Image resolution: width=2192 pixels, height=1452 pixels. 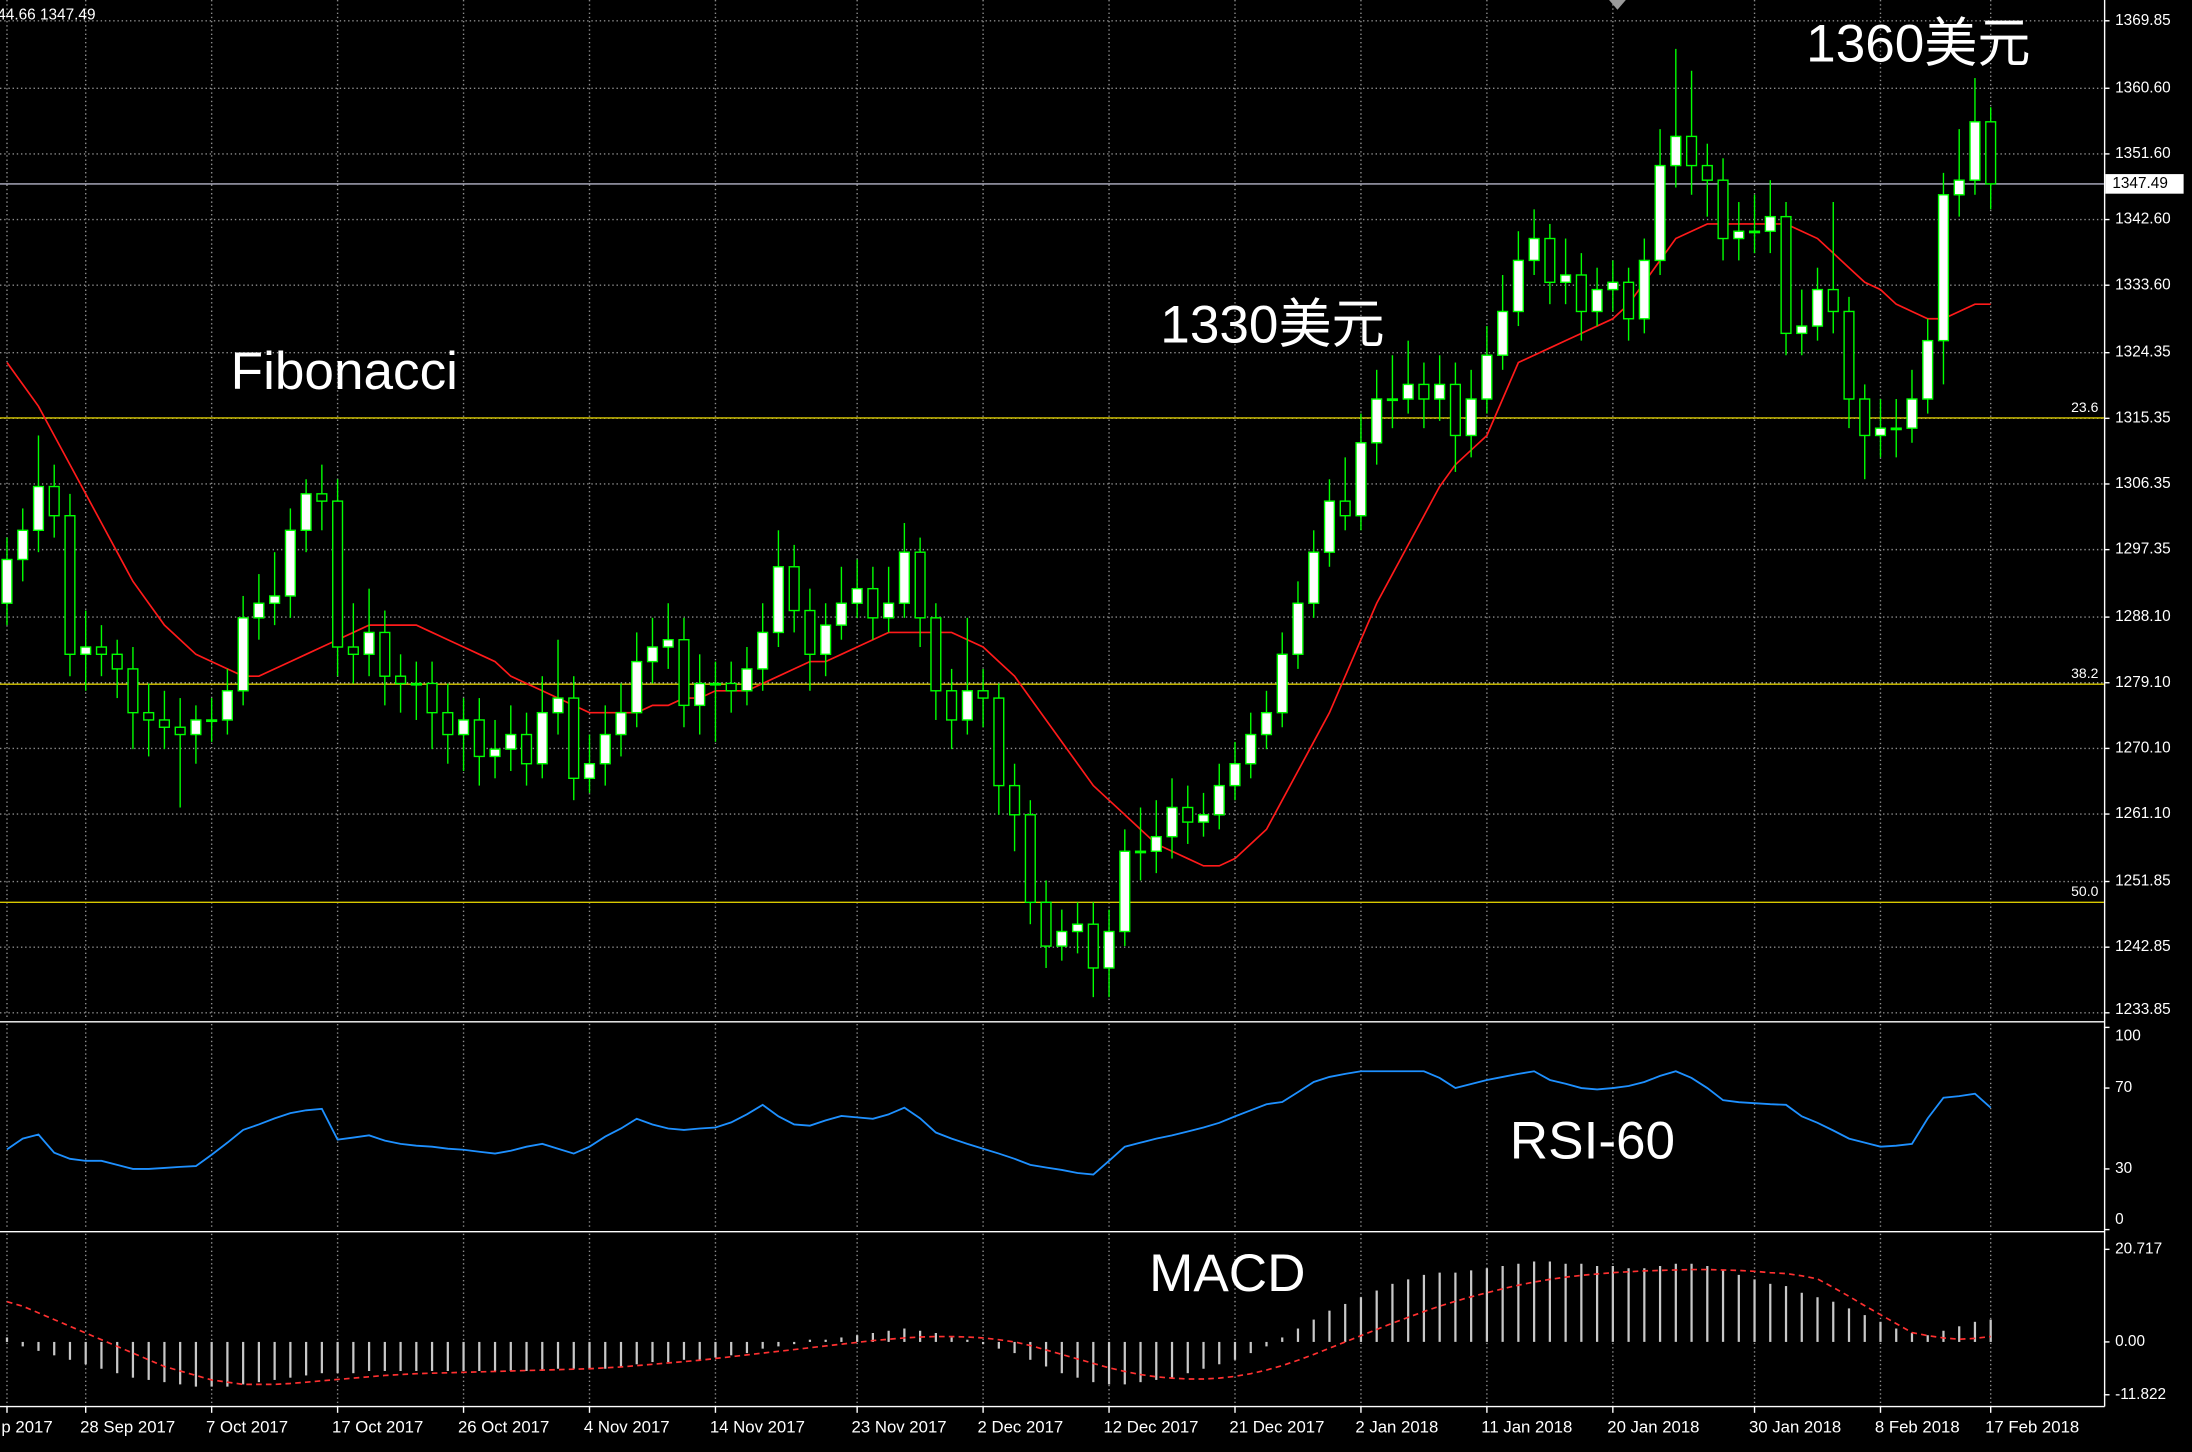 I want to click on x-tick-label: p 2017, so click(x=26, y=1427).